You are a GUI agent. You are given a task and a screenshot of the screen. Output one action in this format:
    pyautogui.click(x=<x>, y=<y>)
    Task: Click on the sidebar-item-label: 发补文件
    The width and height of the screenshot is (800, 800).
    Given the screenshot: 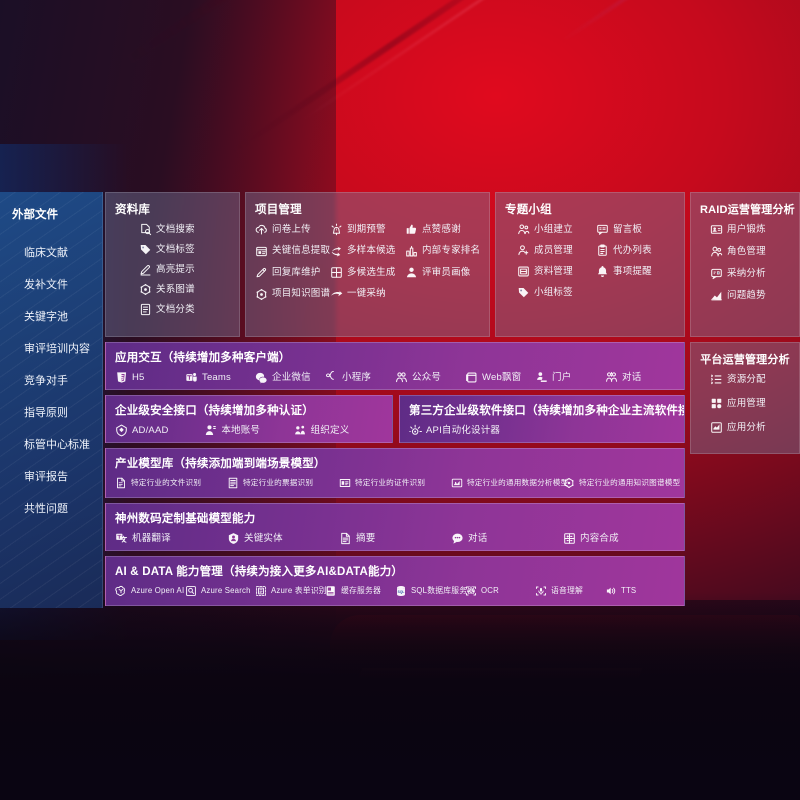 What is the action you would take?
    pyautogui.click(x=46, y=285)
    